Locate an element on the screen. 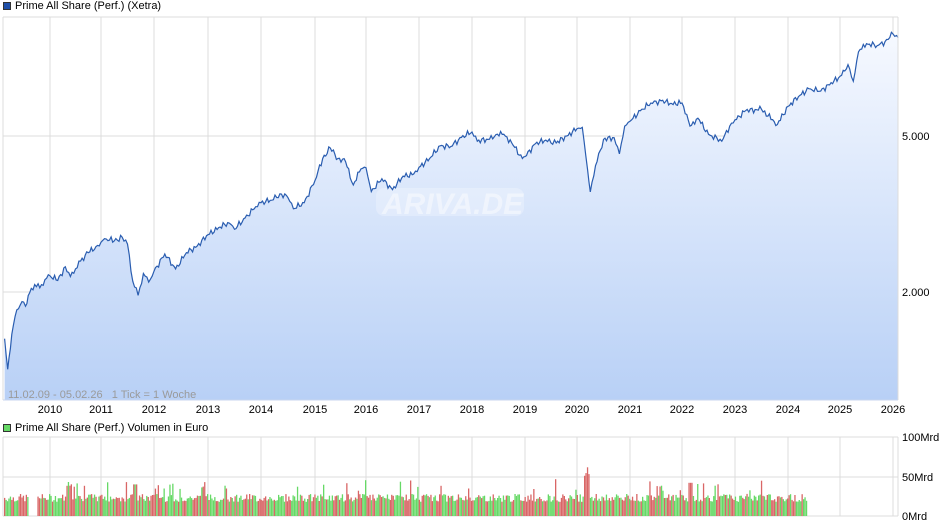 This screenshot has height=526, width=940. x-tick-label: 2010 is located at coordinates (50, 410).